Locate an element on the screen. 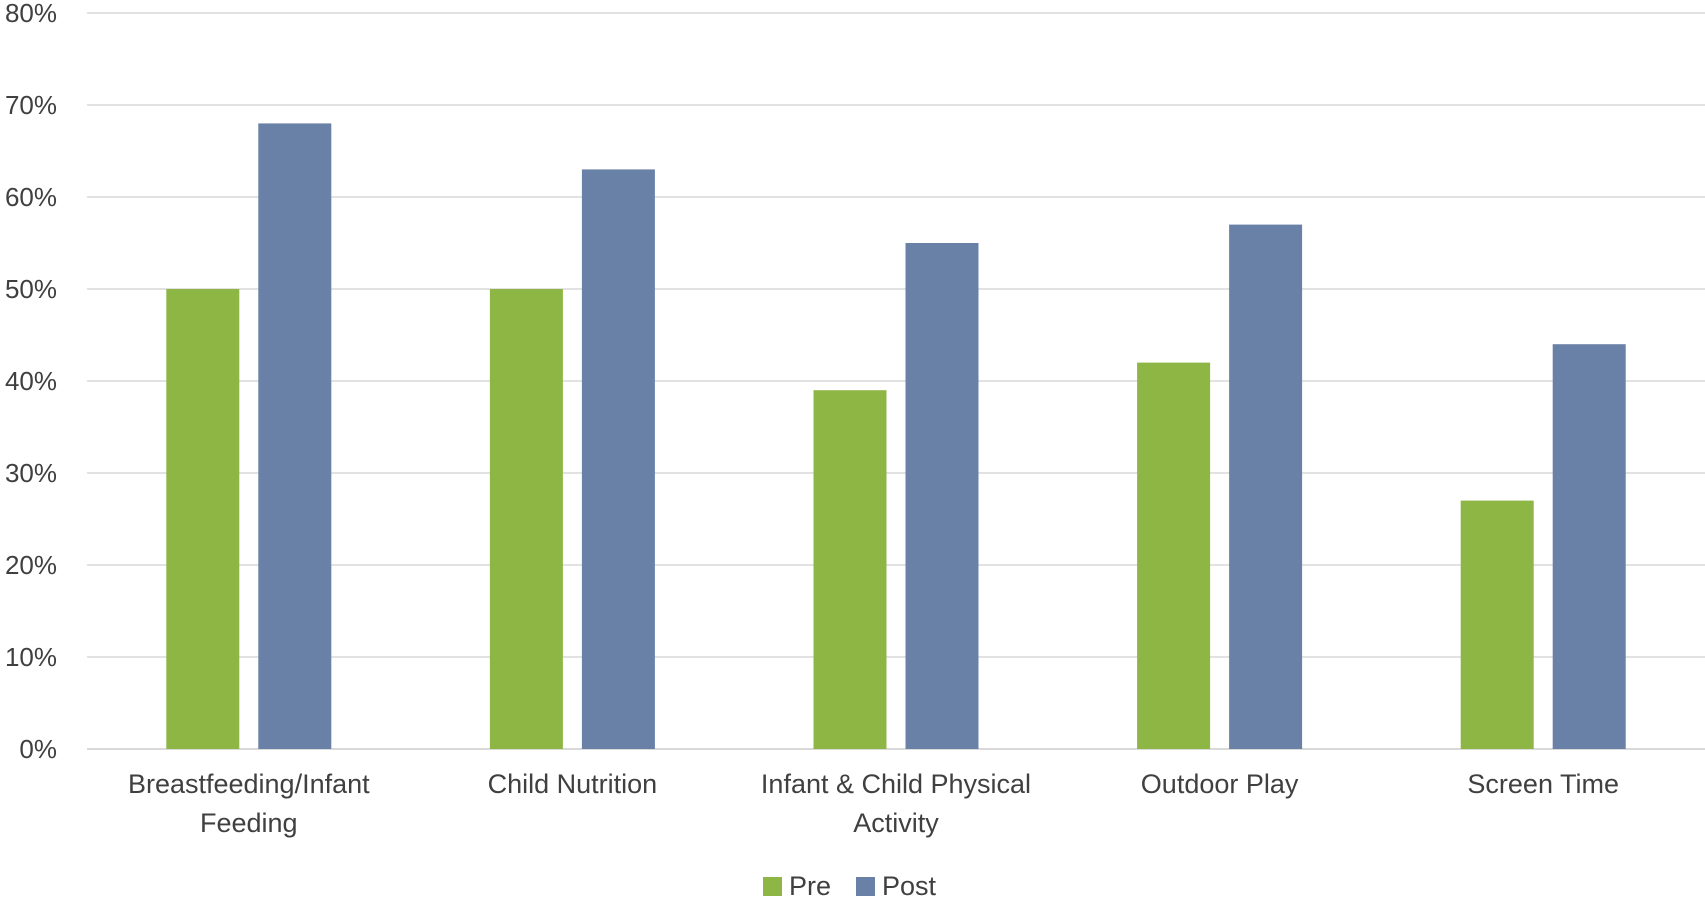 This screenshot has width=1705, height=908. y-tick-label: 70% is located at coordinates (31, 105).